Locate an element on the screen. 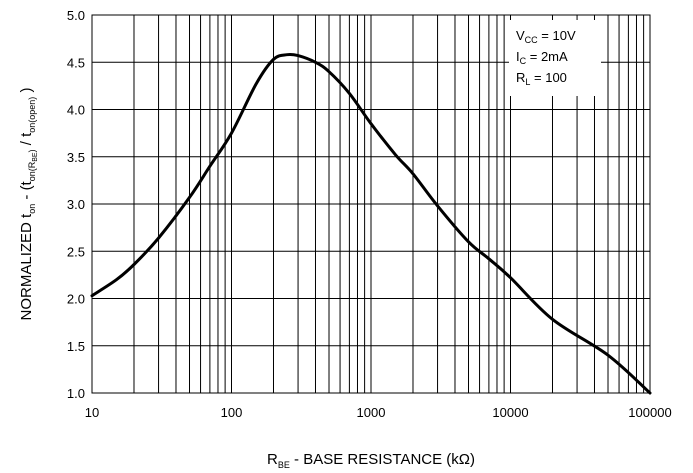  x-tick-label: 100 is located at coordinates (232, 412).